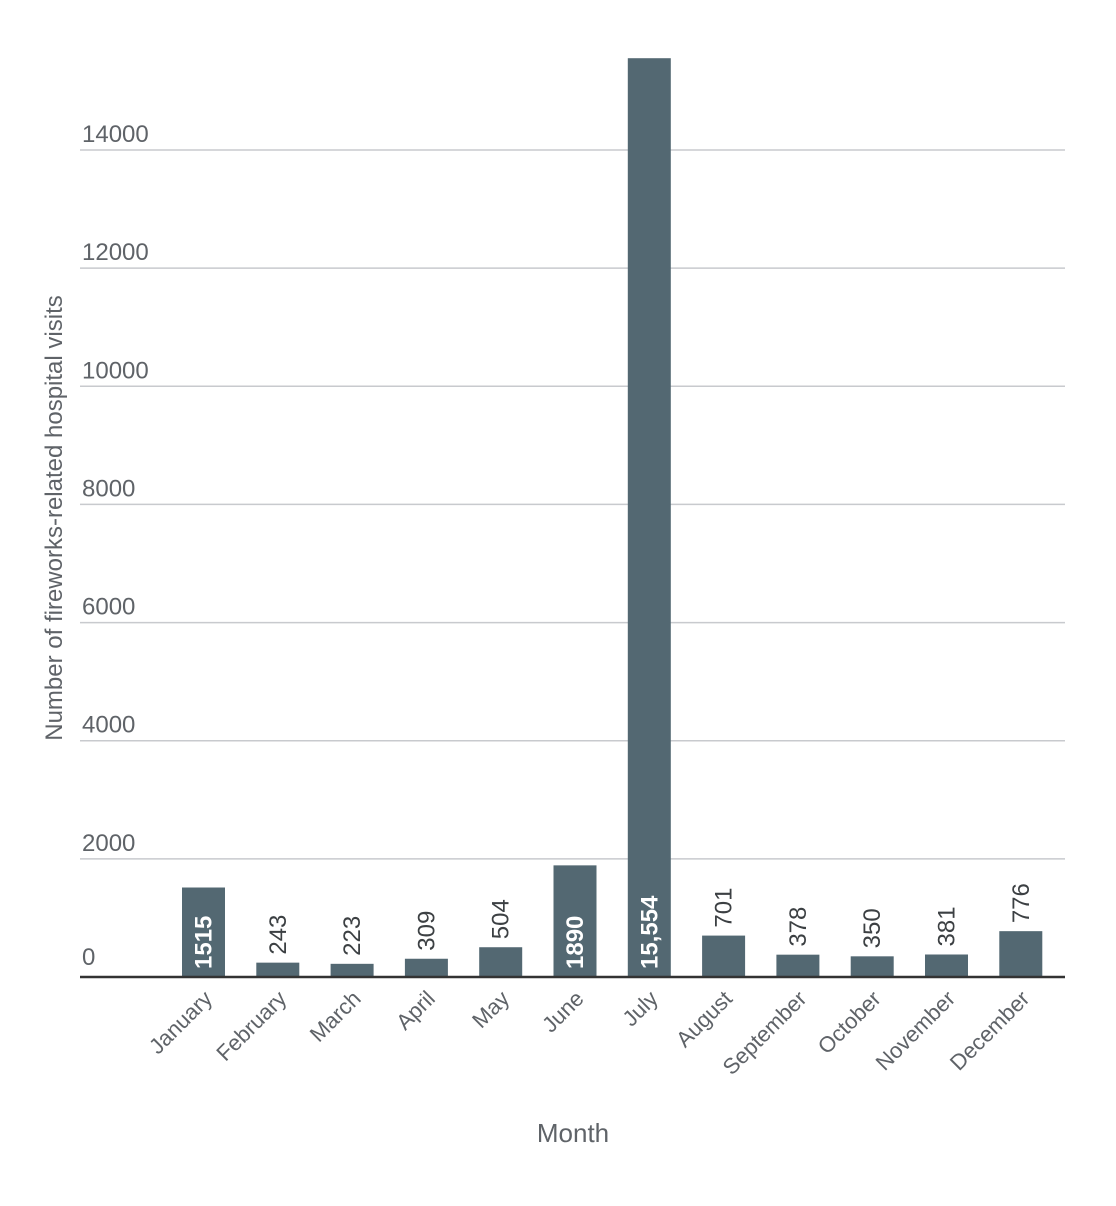 The image size is (1116, 1206). I want to click on data-label: 504, so click(501, 919).